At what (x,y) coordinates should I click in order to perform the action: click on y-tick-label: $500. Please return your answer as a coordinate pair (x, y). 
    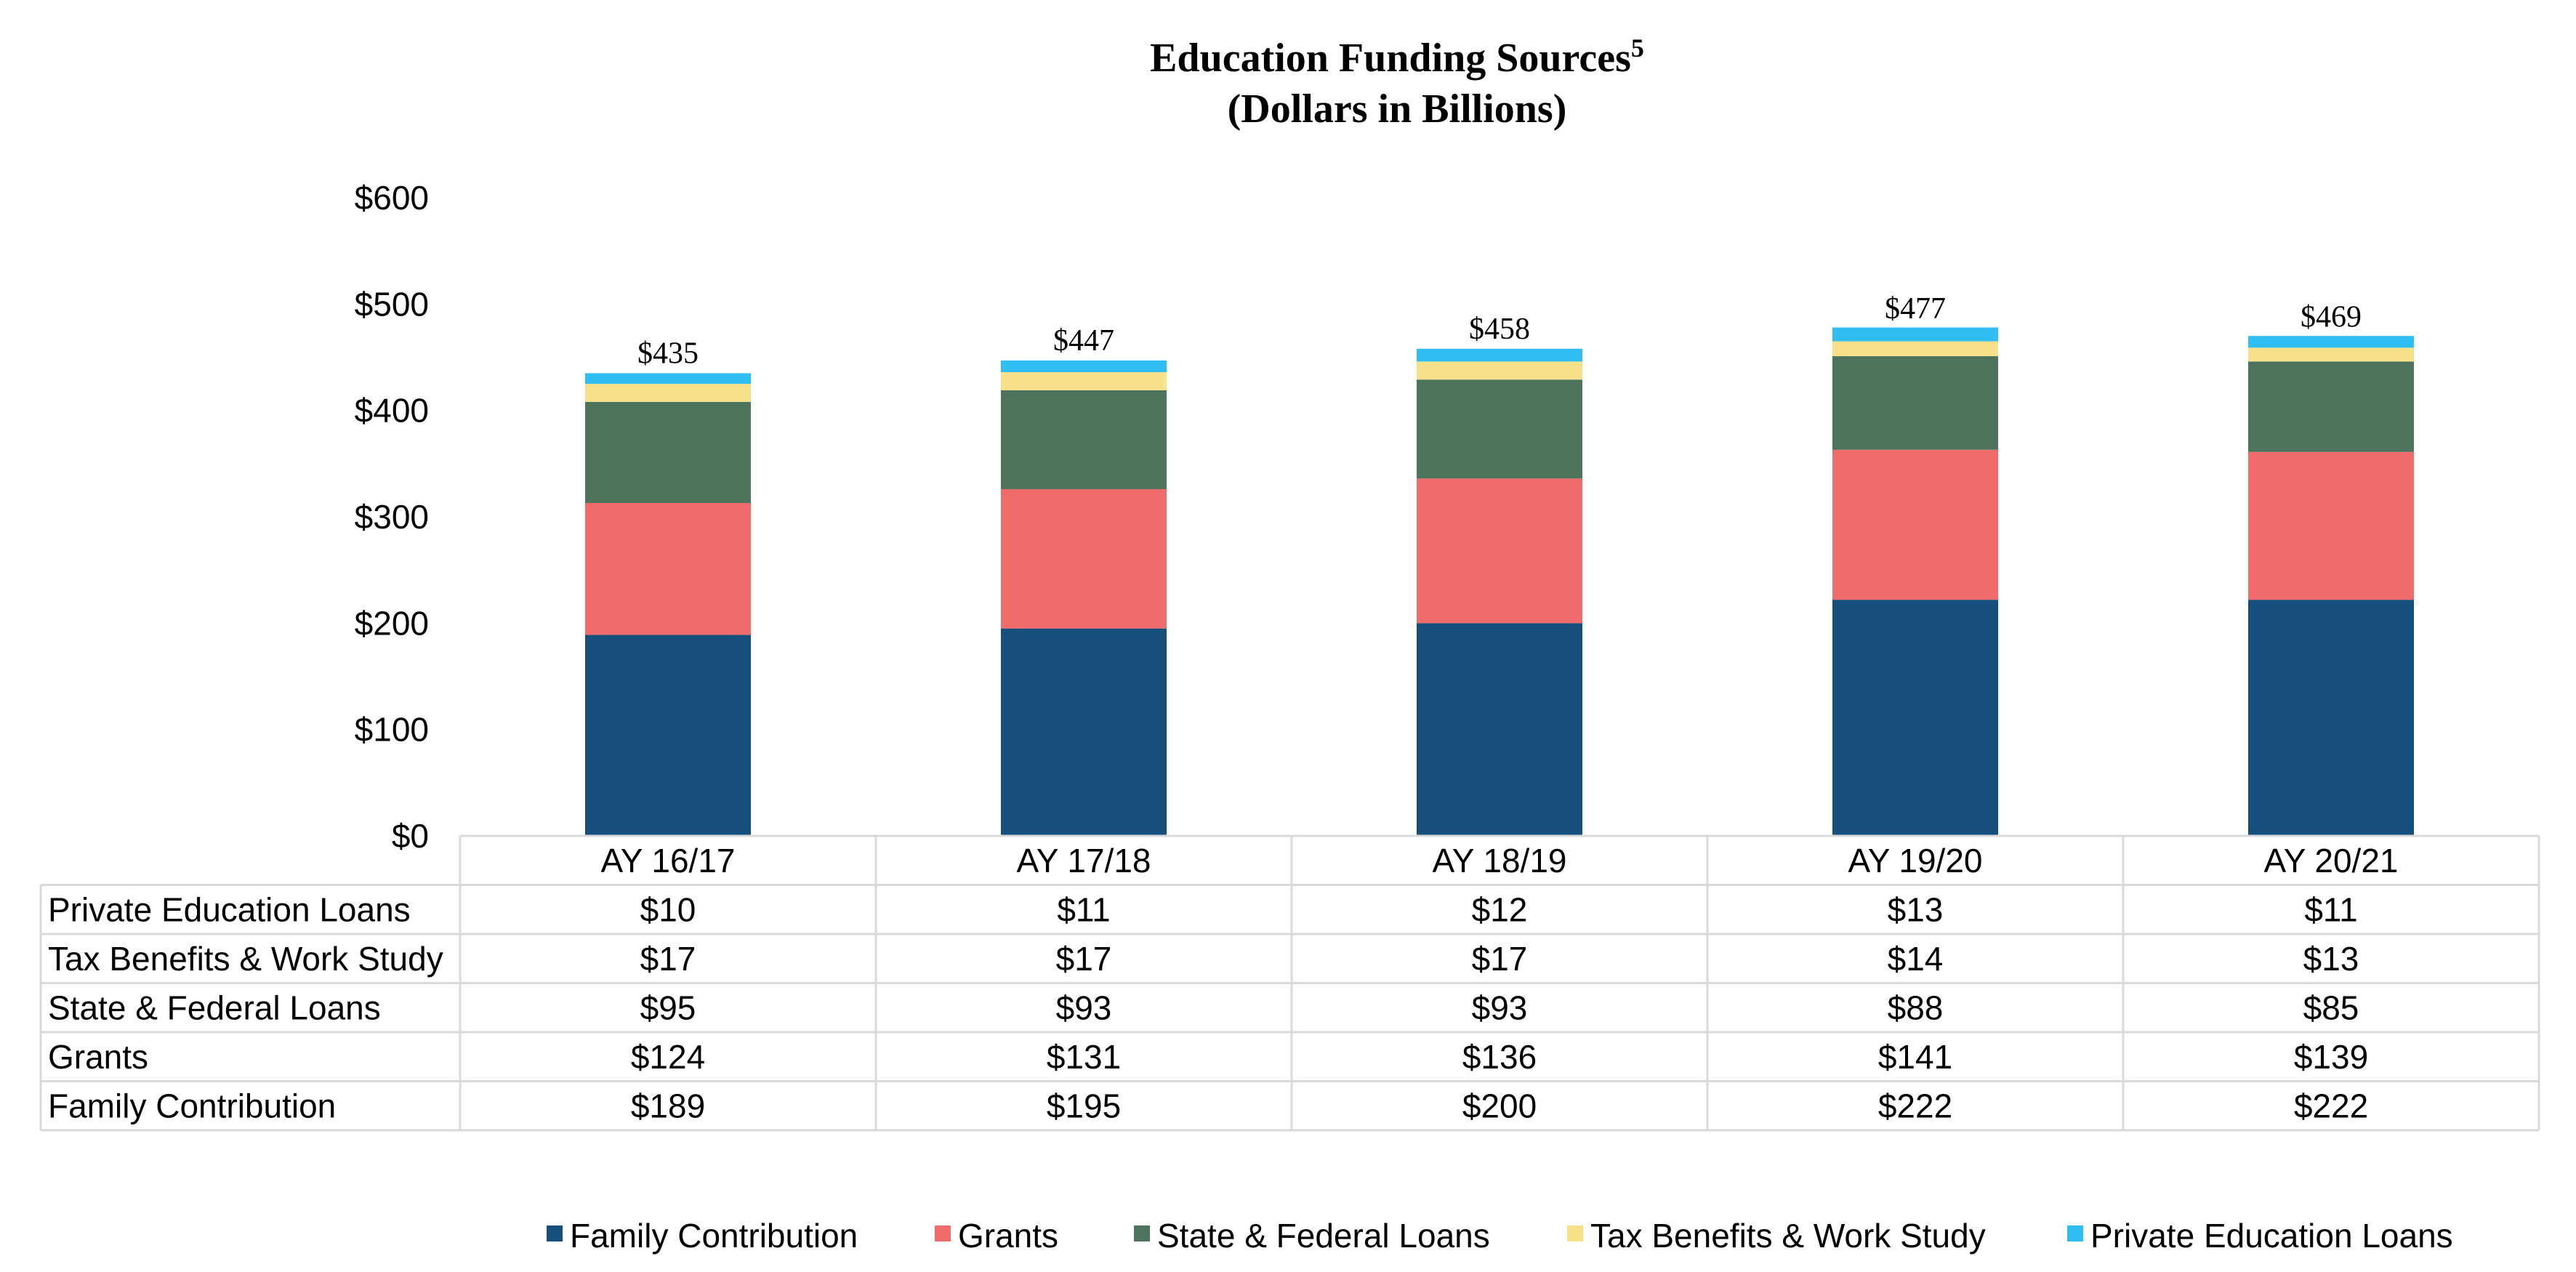
    Looking at the image, I should click on (392, 304).